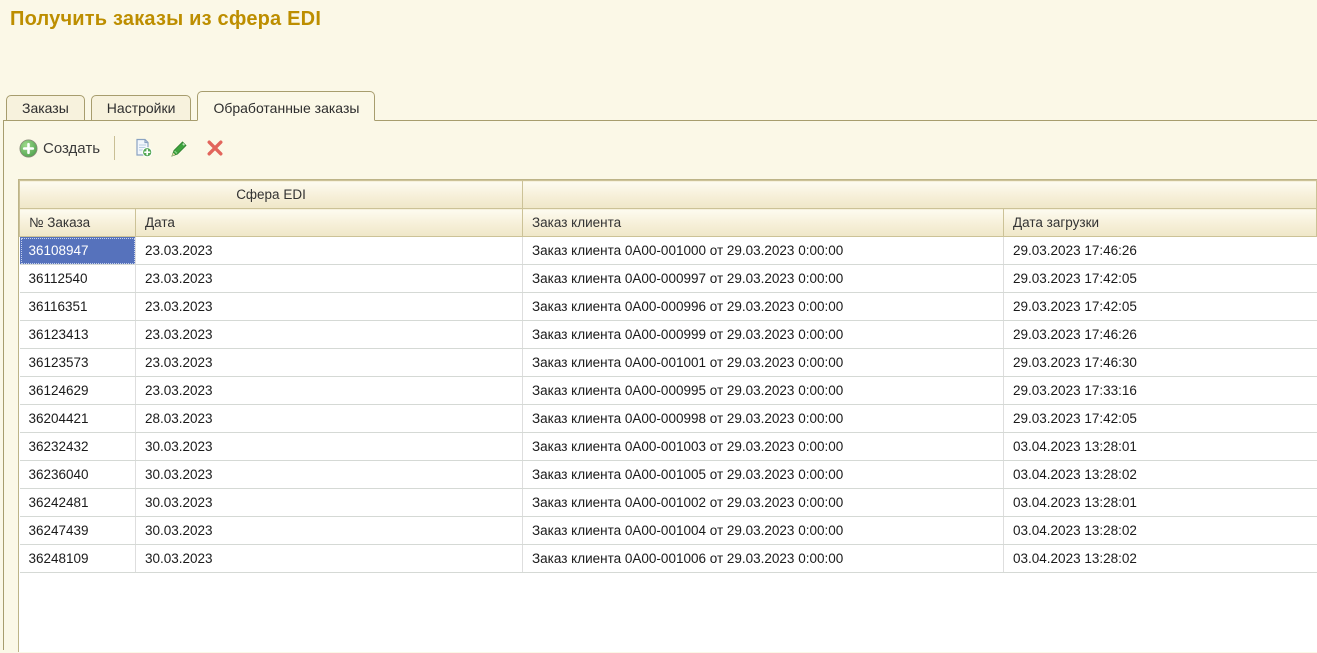  Describe the element at coordinates (919, 194) in the screenshot. I see `column-group-empty` at that location.